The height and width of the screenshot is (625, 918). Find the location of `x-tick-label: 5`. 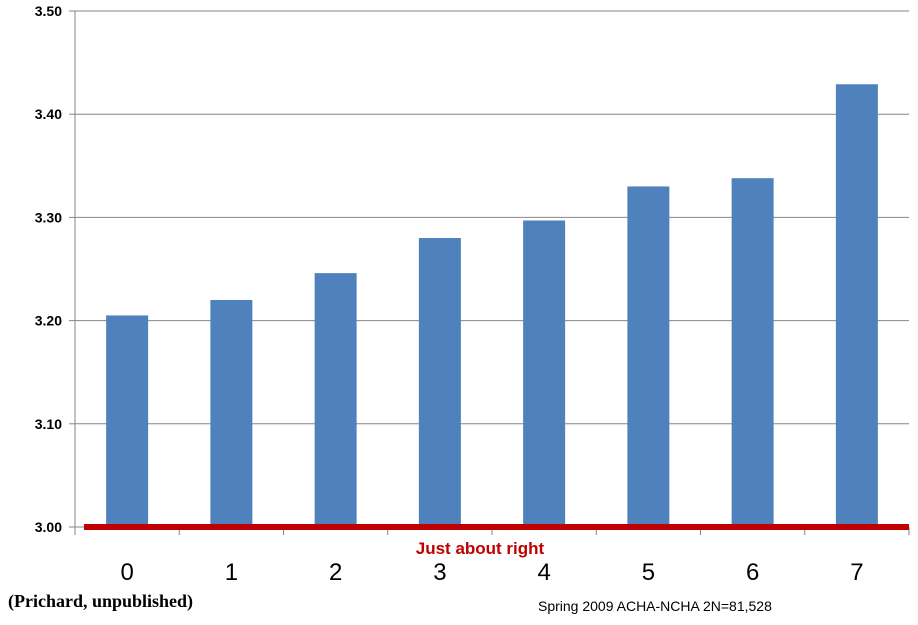

x-tick-label: 5 is located at coordinates (648, 572).